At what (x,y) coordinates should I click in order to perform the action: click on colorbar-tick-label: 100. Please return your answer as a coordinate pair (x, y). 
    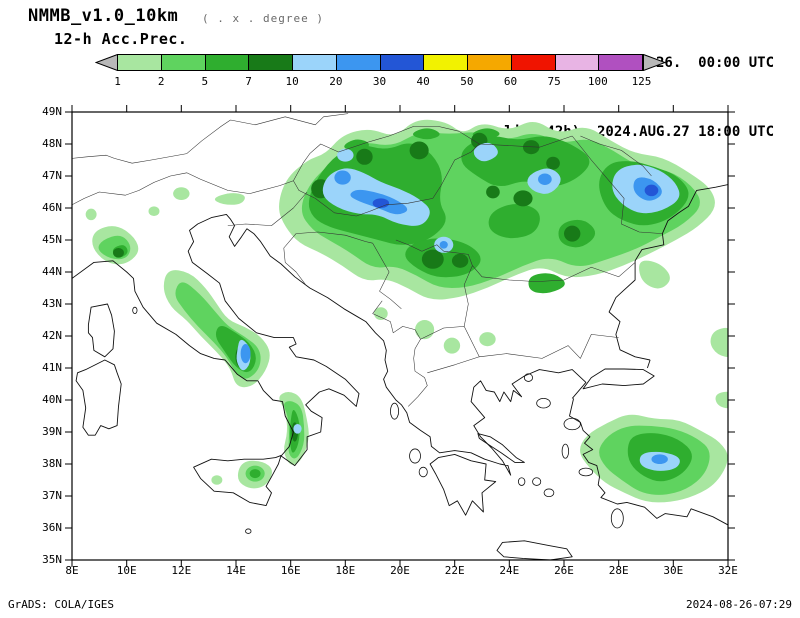
    Looking at the image, I should click on (597, 81).